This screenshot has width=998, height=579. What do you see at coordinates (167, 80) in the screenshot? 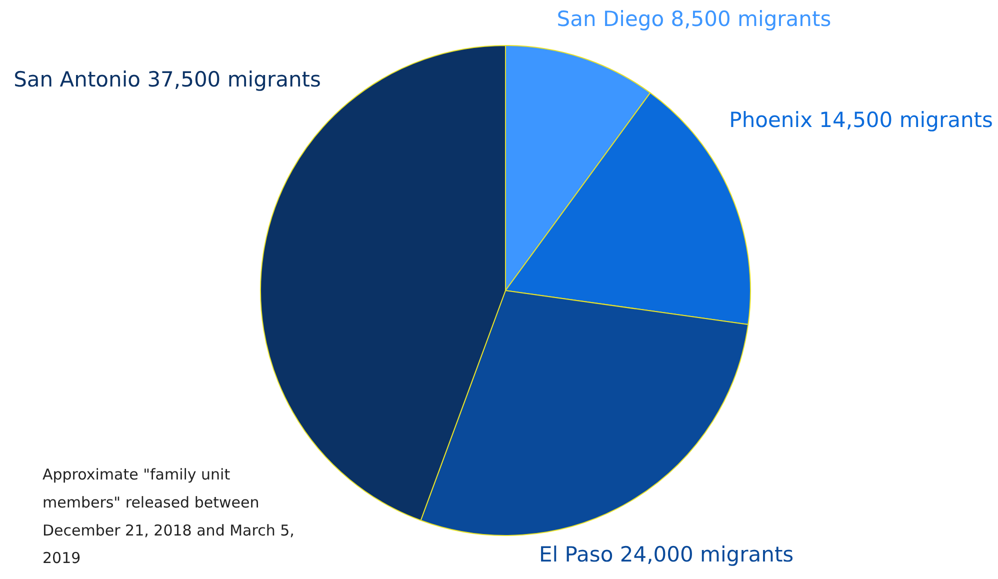
I see `slice-label: San Antonio 37,500 migrants` at bounding box center [167, 80].